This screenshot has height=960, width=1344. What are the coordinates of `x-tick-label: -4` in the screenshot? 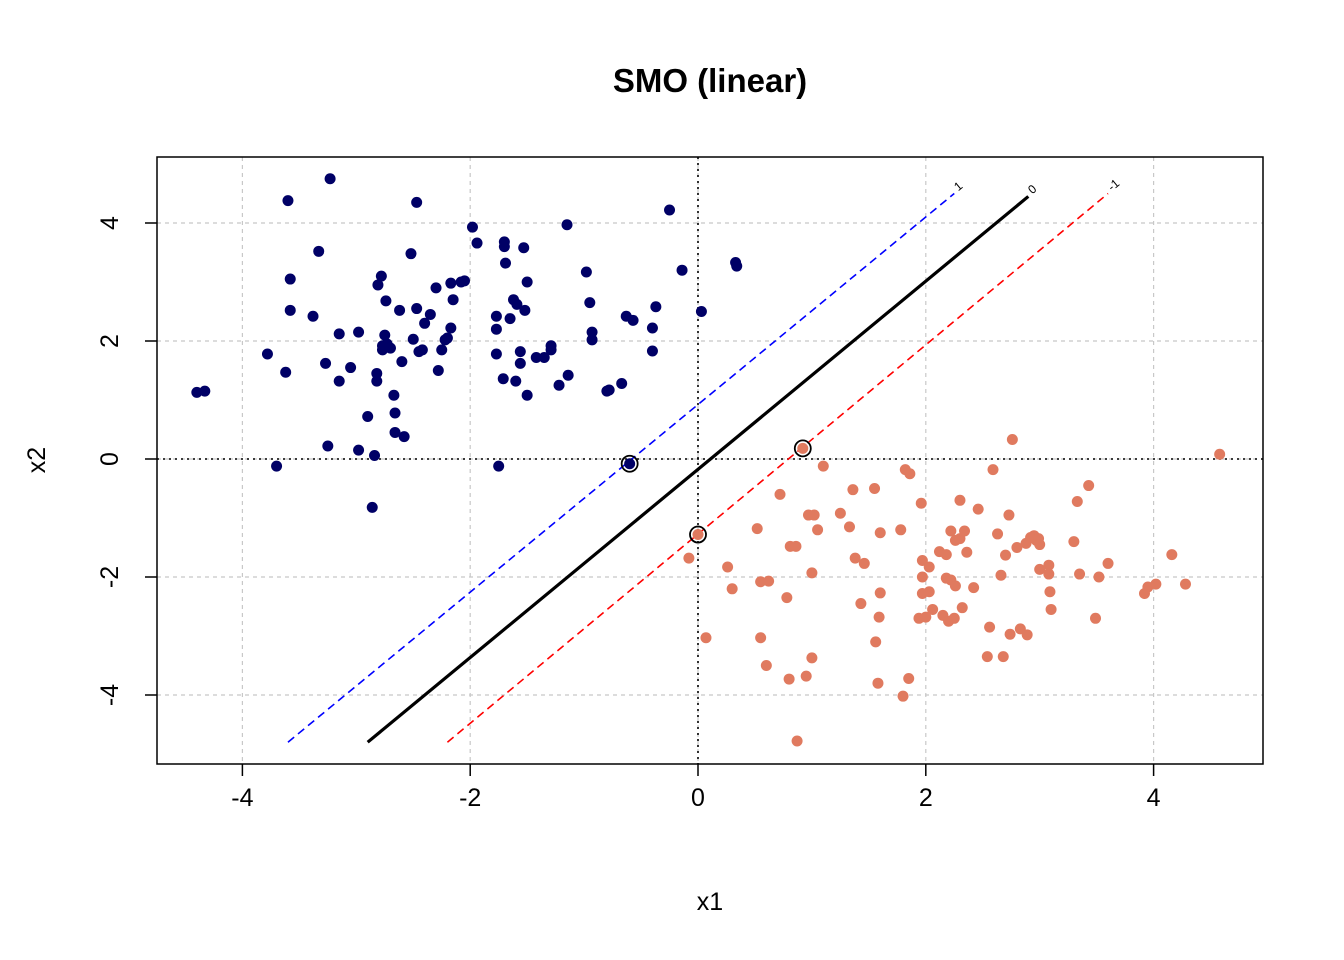 It's located at (242, 798).